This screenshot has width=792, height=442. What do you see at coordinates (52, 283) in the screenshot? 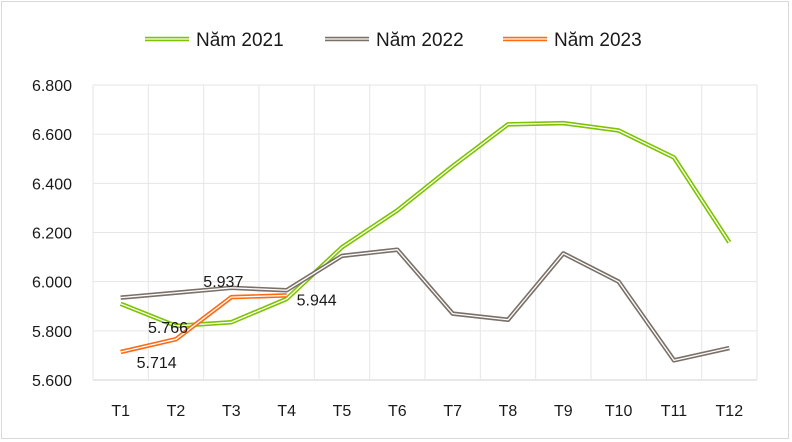
I see `y-tick-label: 6.000` at bounding box center [52, 283].